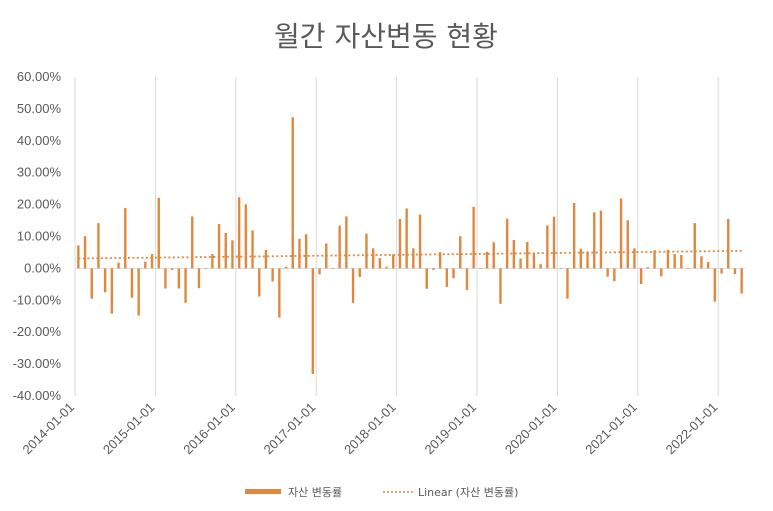 This screenshot has width=773, height=511. I want to click on trend-line, so click(410, 254).